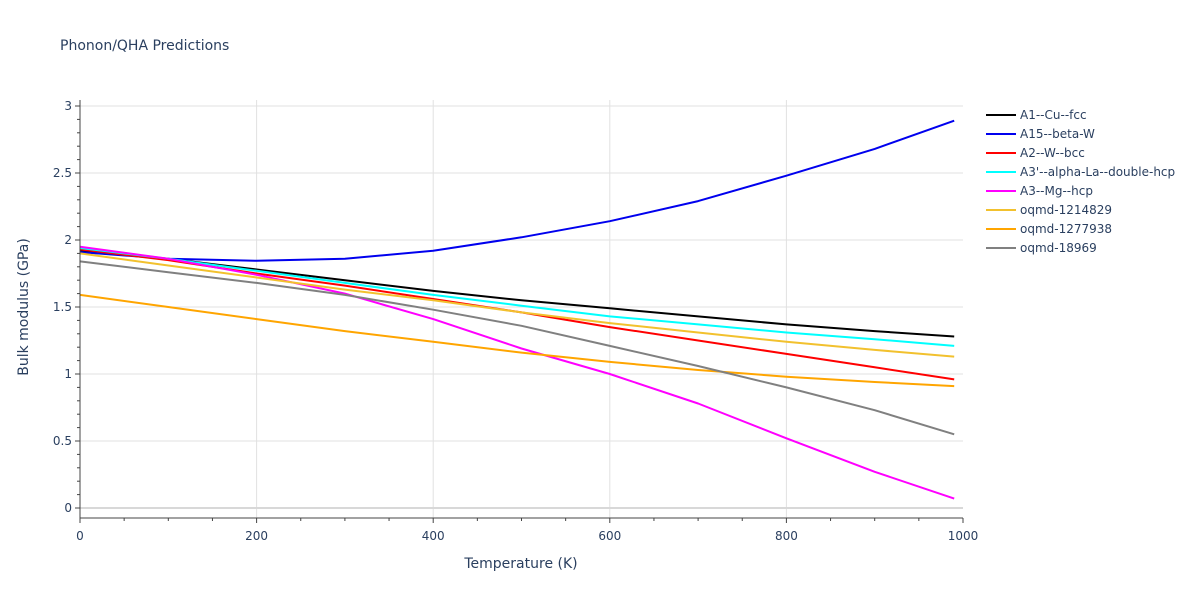  I want to click on x-tick-label: 1000, so click(963, 536).